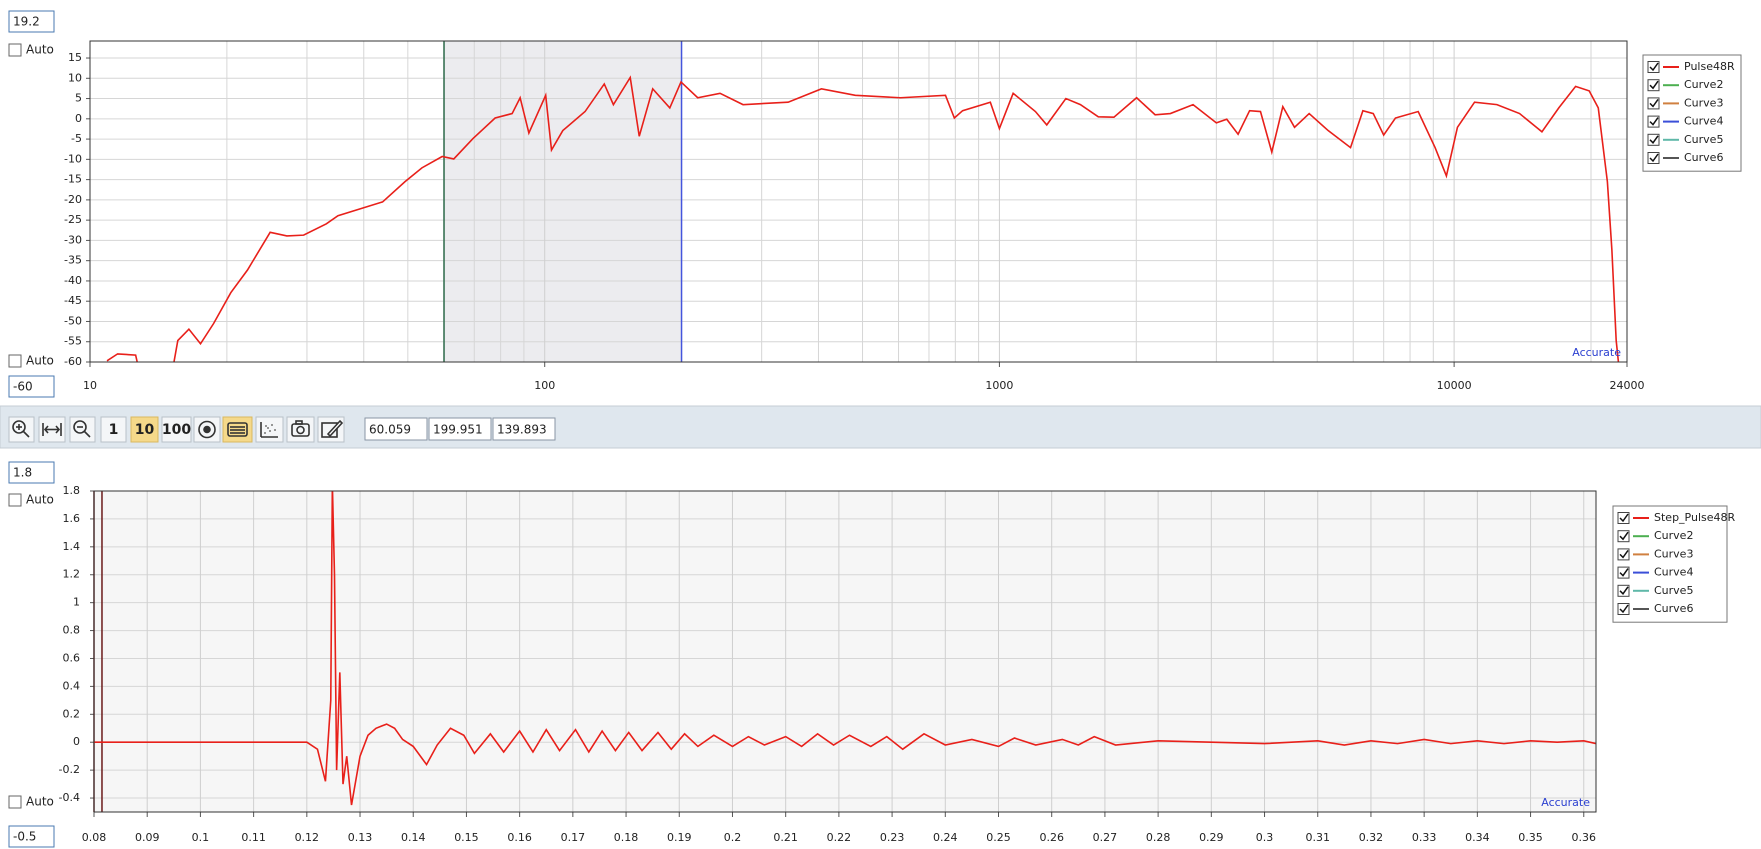  I want to click on y-tick-label: -60, so click(73, 361).